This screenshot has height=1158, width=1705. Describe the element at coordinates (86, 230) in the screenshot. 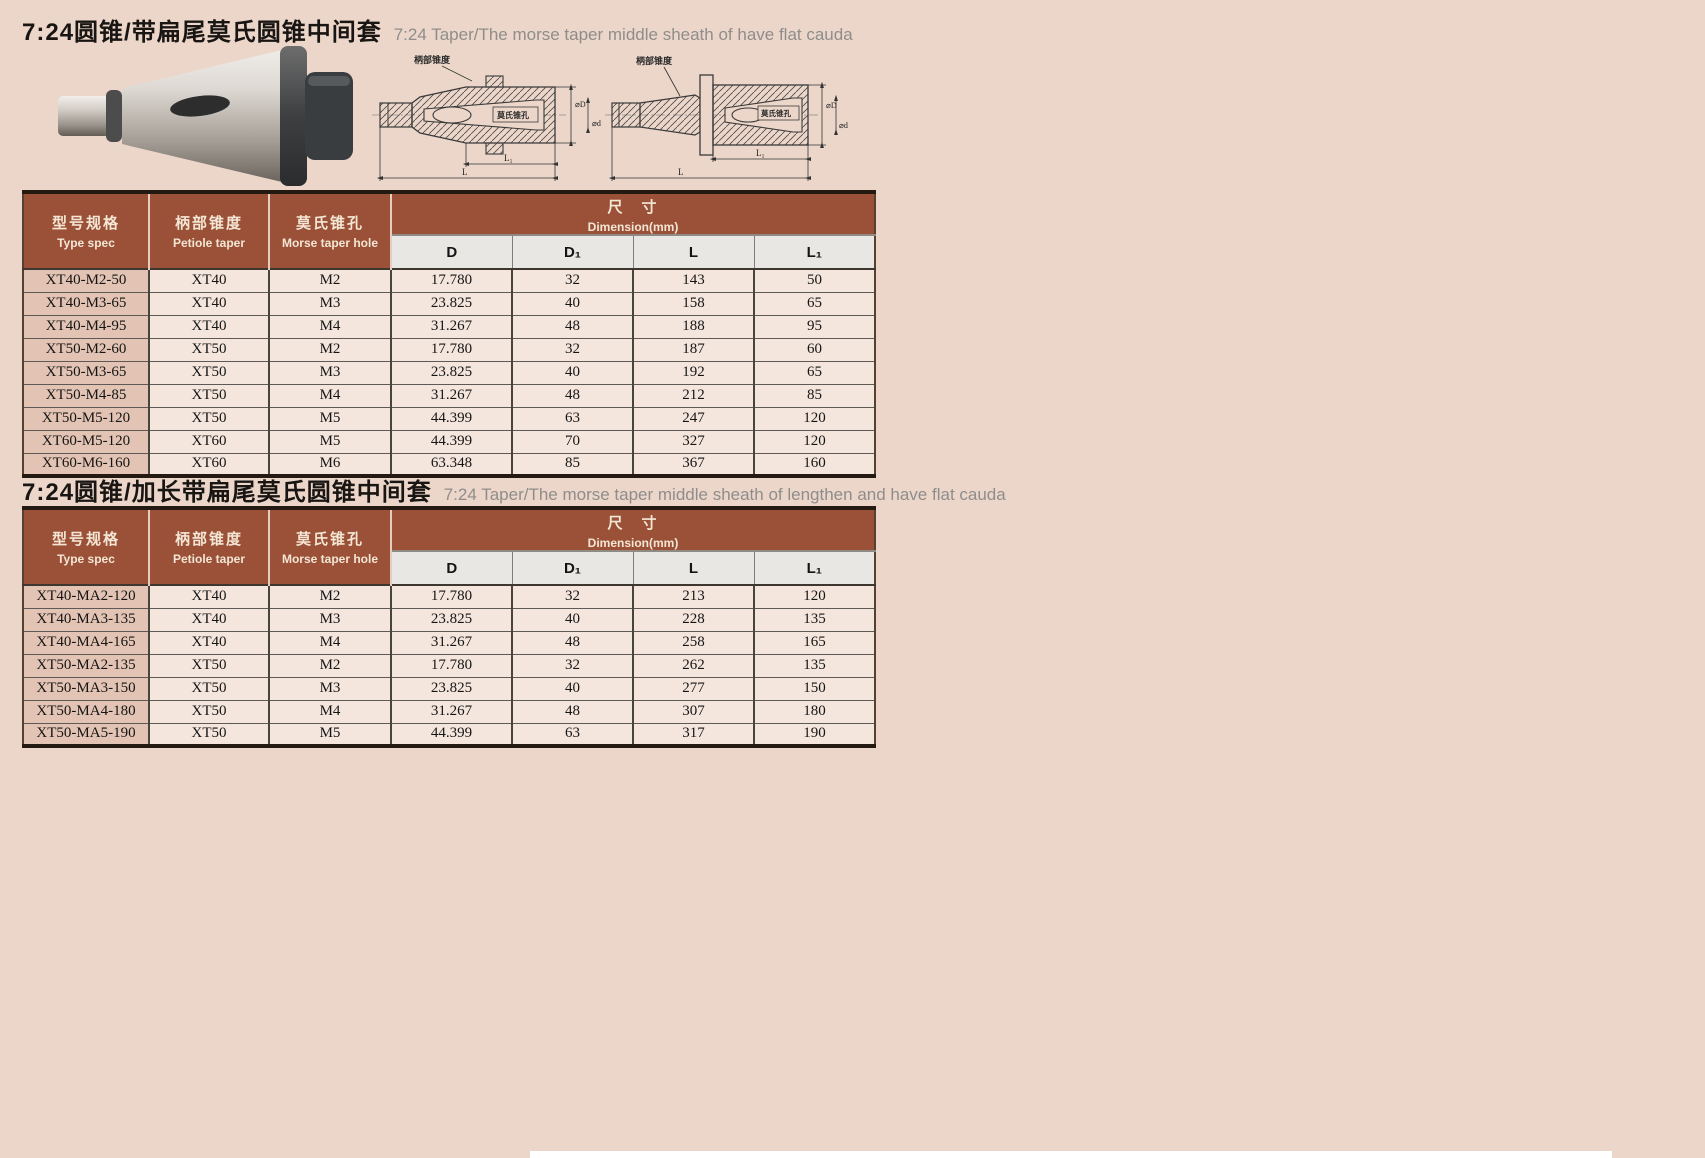

I see `col-header-type-spec: 型号规格 Type spec` at that location.